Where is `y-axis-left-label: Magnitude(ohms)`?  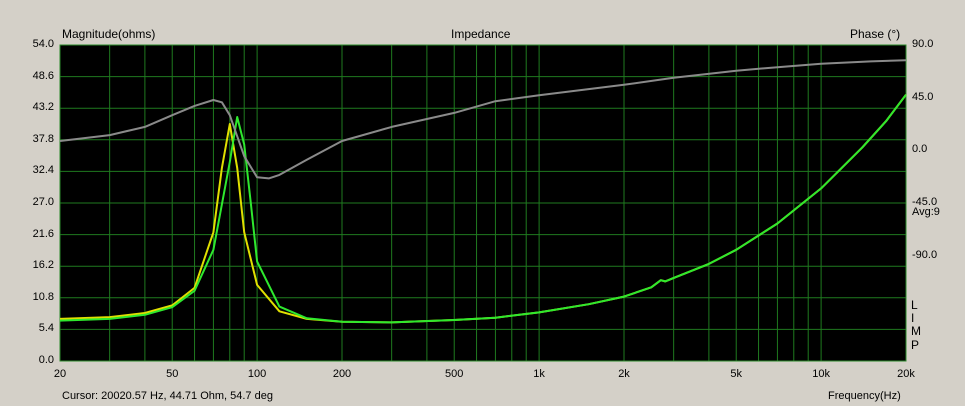 y-axis-left-label: Magnitude(ohms) is located at coordinates (109, 34).